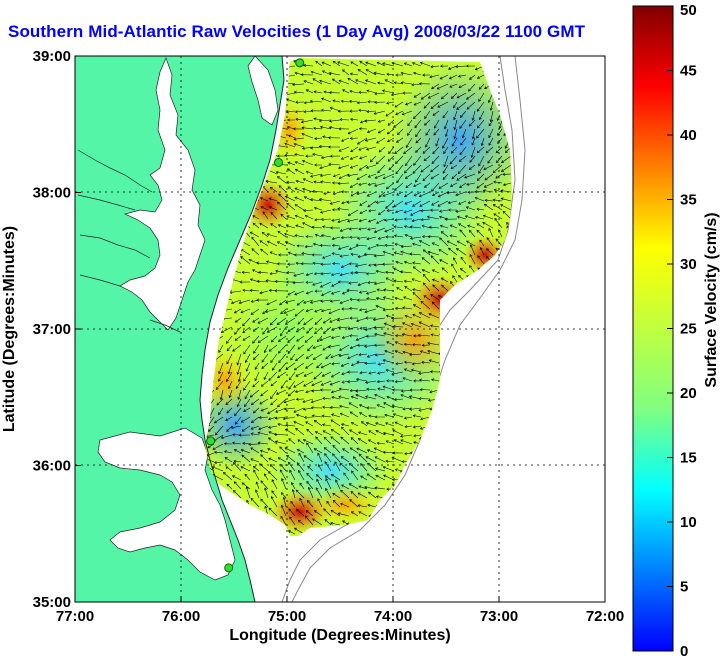 Image resolution: width=724 pixels, height=659 pixels. What do you see at coordinates (688, 393) in the screenshot?
I see `colorbar-tick-label: 20` at bounding box center [688, 393].